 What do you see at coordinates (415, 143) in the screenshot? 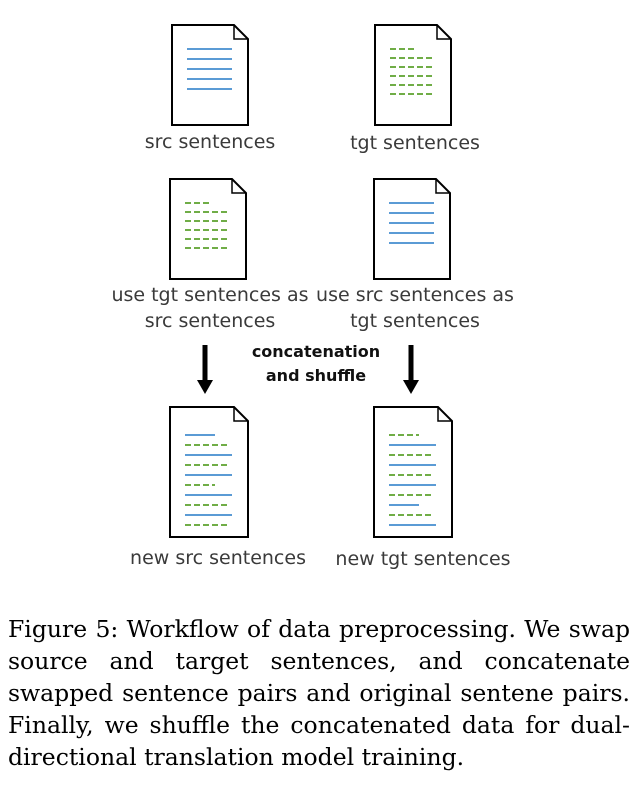
I see `tgt-sentences-label: tgt sentences` at bounding box center [415, 143].